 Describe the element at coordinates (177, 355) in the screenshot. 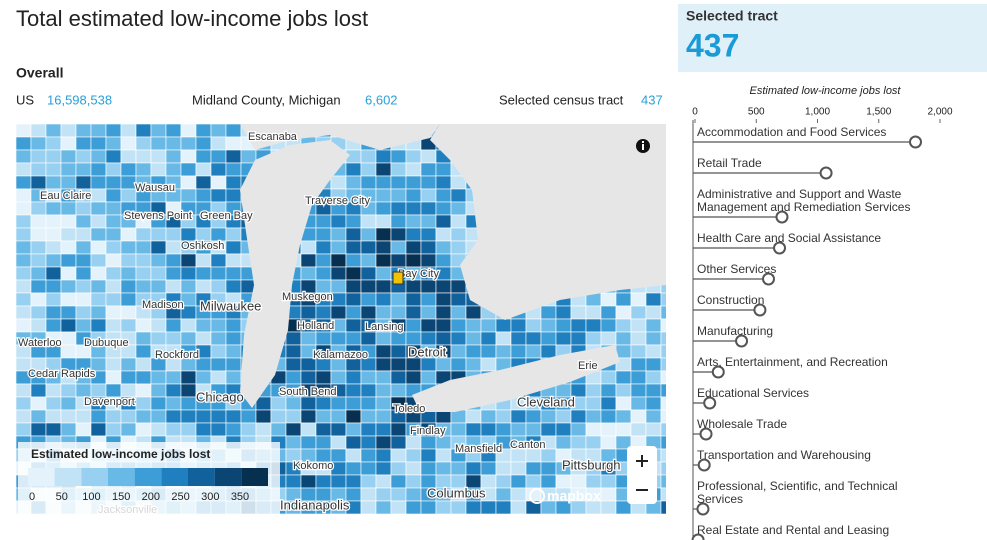

I see `city-label: Rockford` at that location.